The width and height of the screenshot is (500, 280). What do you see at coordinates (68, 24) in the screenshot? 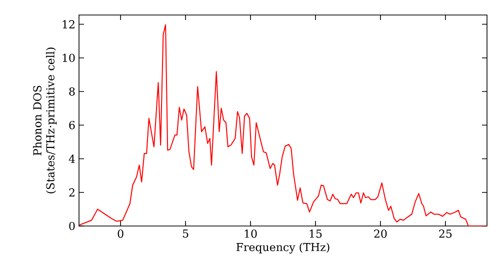
I see `y-tick-label: 12` at bounding box center [68, 24].